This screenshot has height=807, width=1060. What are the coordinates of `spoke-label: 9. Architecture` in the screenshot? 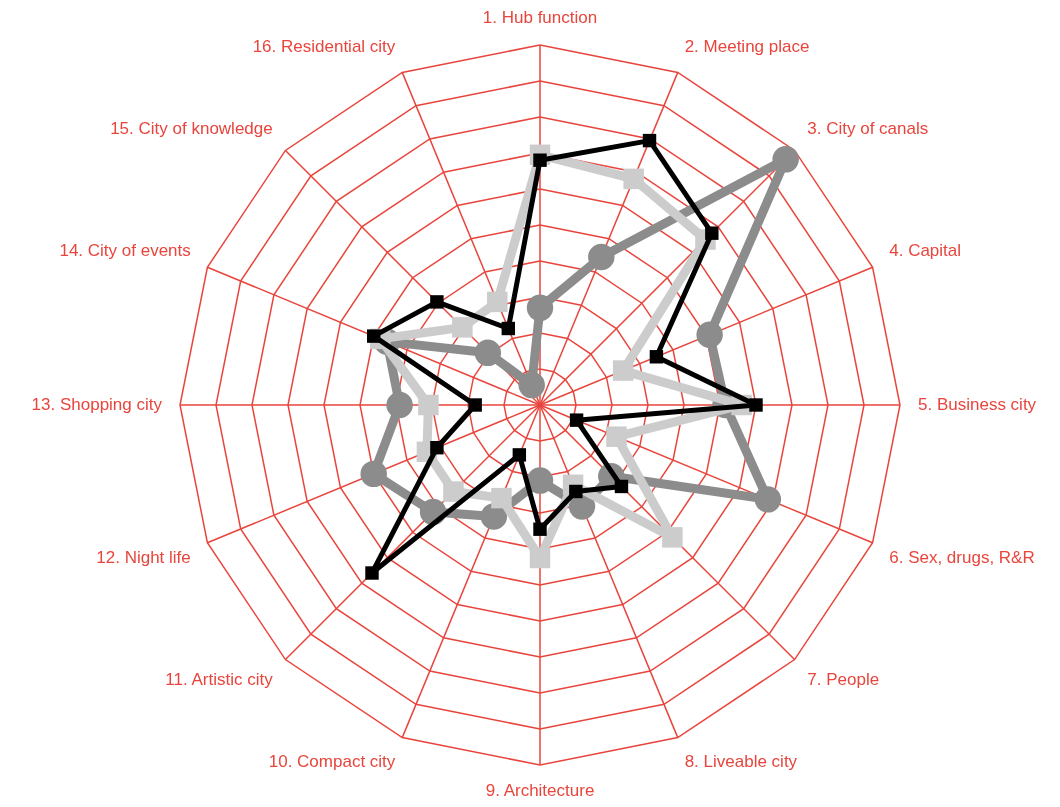 It's located at (540, 790).